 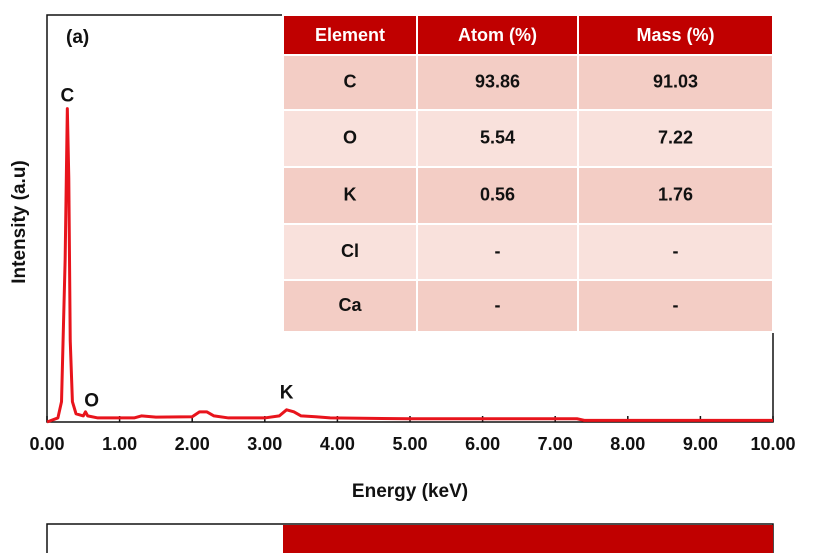 I want to click on next-panel-header, so click(x=528, y=539).